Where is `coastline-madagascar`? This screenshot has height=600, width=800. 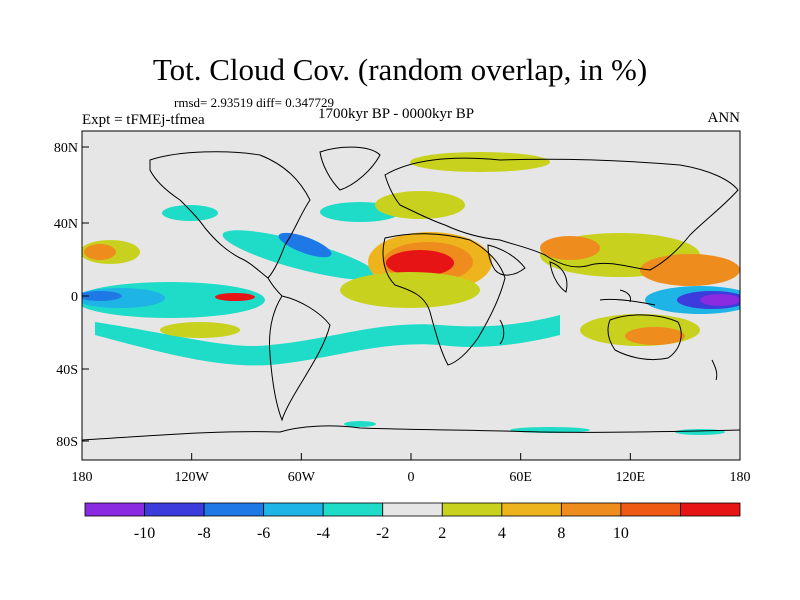
coastline-madagascar is located at coordinates (502, 332).